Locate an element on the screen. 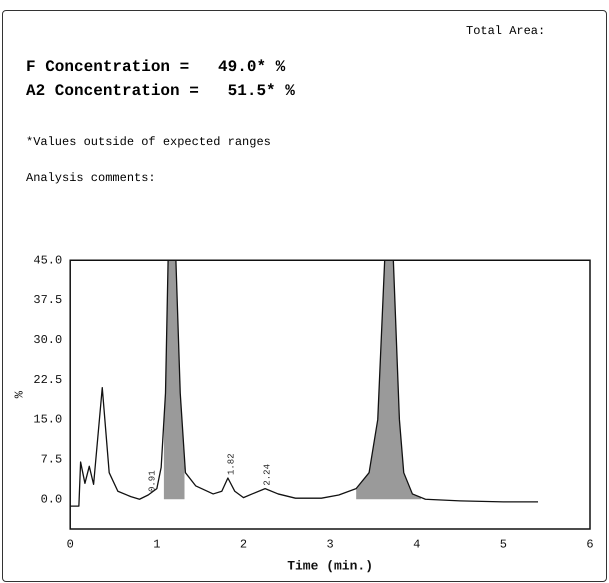 The height and width of the screenshot is (583, 609). x-tick-label: 4 is located at coordinates (416, 544).